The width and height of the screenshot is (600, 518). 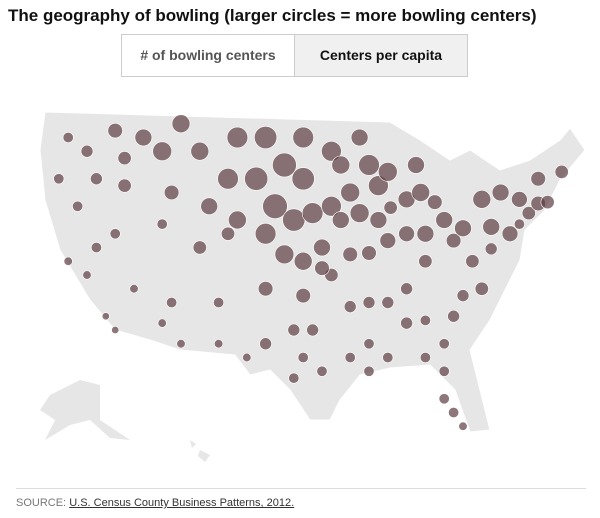 What do you see at coordinates (41, 503) in the screenshot?
I see `source-label: SOURCE:` at bounding box center [41, 503].